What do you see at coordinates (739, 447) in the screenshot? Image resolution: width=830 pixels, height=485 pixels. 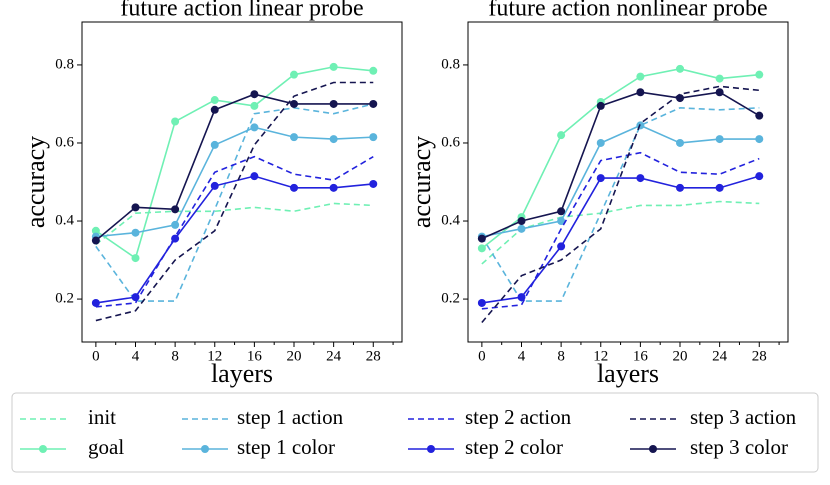 I see `legend-label: step 3 color` at bounding box center [739, 447].